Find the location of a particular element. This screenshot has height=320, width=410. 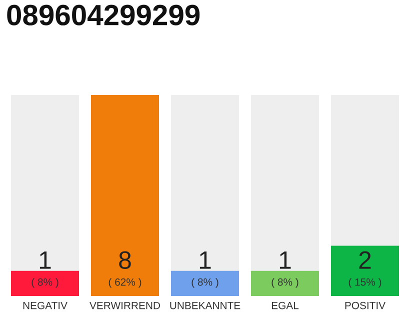

chart-title: 089604299299 is located at coordinates (103, 15).